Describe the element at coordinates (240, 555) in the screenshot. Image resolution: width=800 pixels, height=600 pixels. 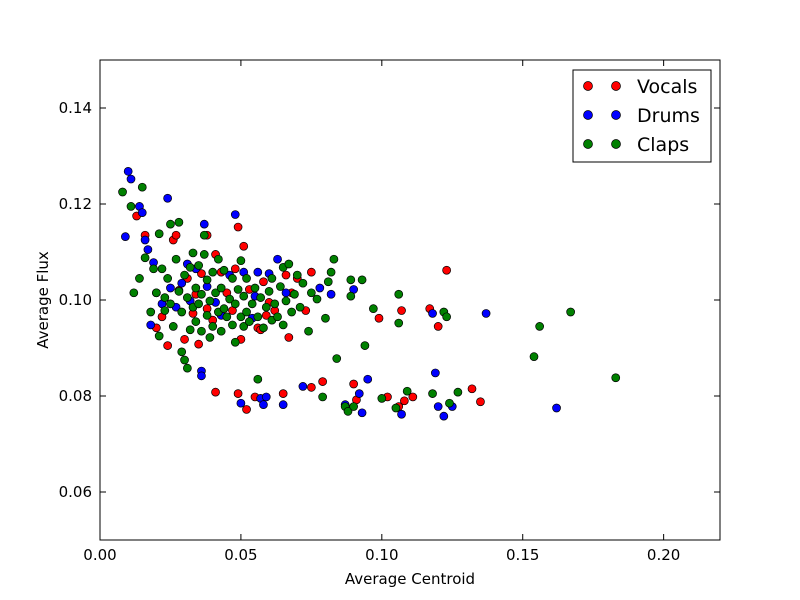
I see `x-tick-label: 0.05` at that location.